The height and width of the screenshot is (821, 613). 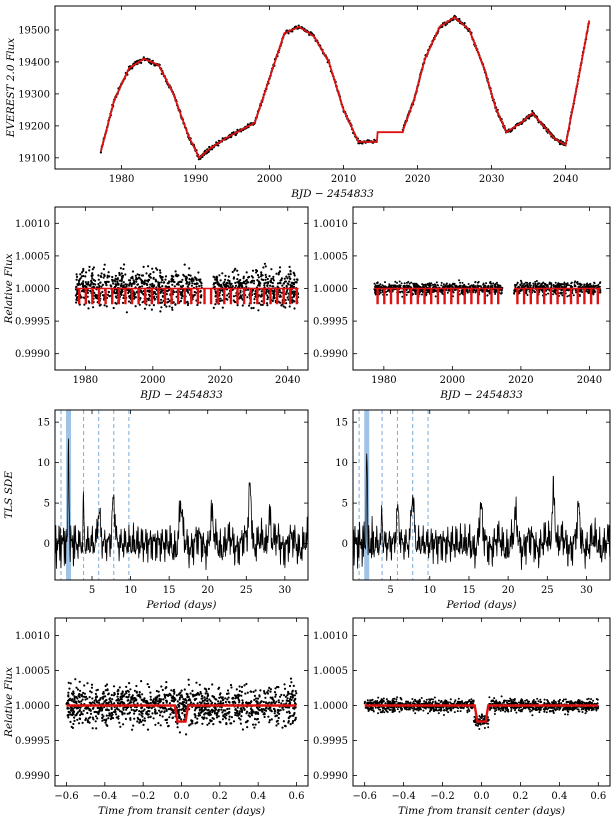 I want to click on x-tick-label: 5, so click(x=390, y=590).